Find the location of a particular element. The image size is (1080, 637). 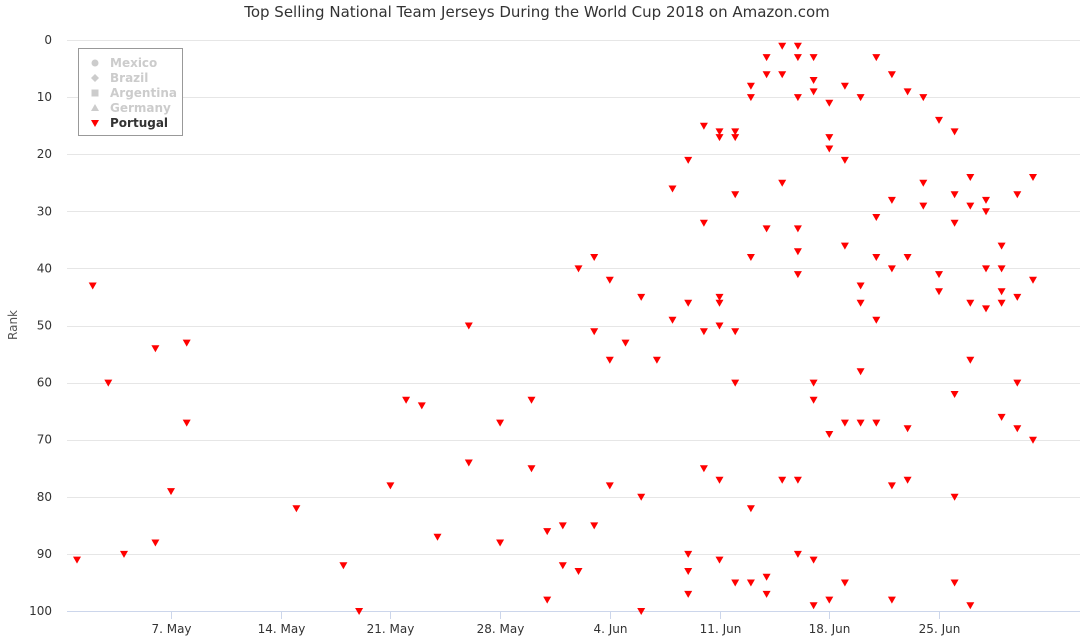

legend-item-germany: Germany is located at coordinates (140, 108).